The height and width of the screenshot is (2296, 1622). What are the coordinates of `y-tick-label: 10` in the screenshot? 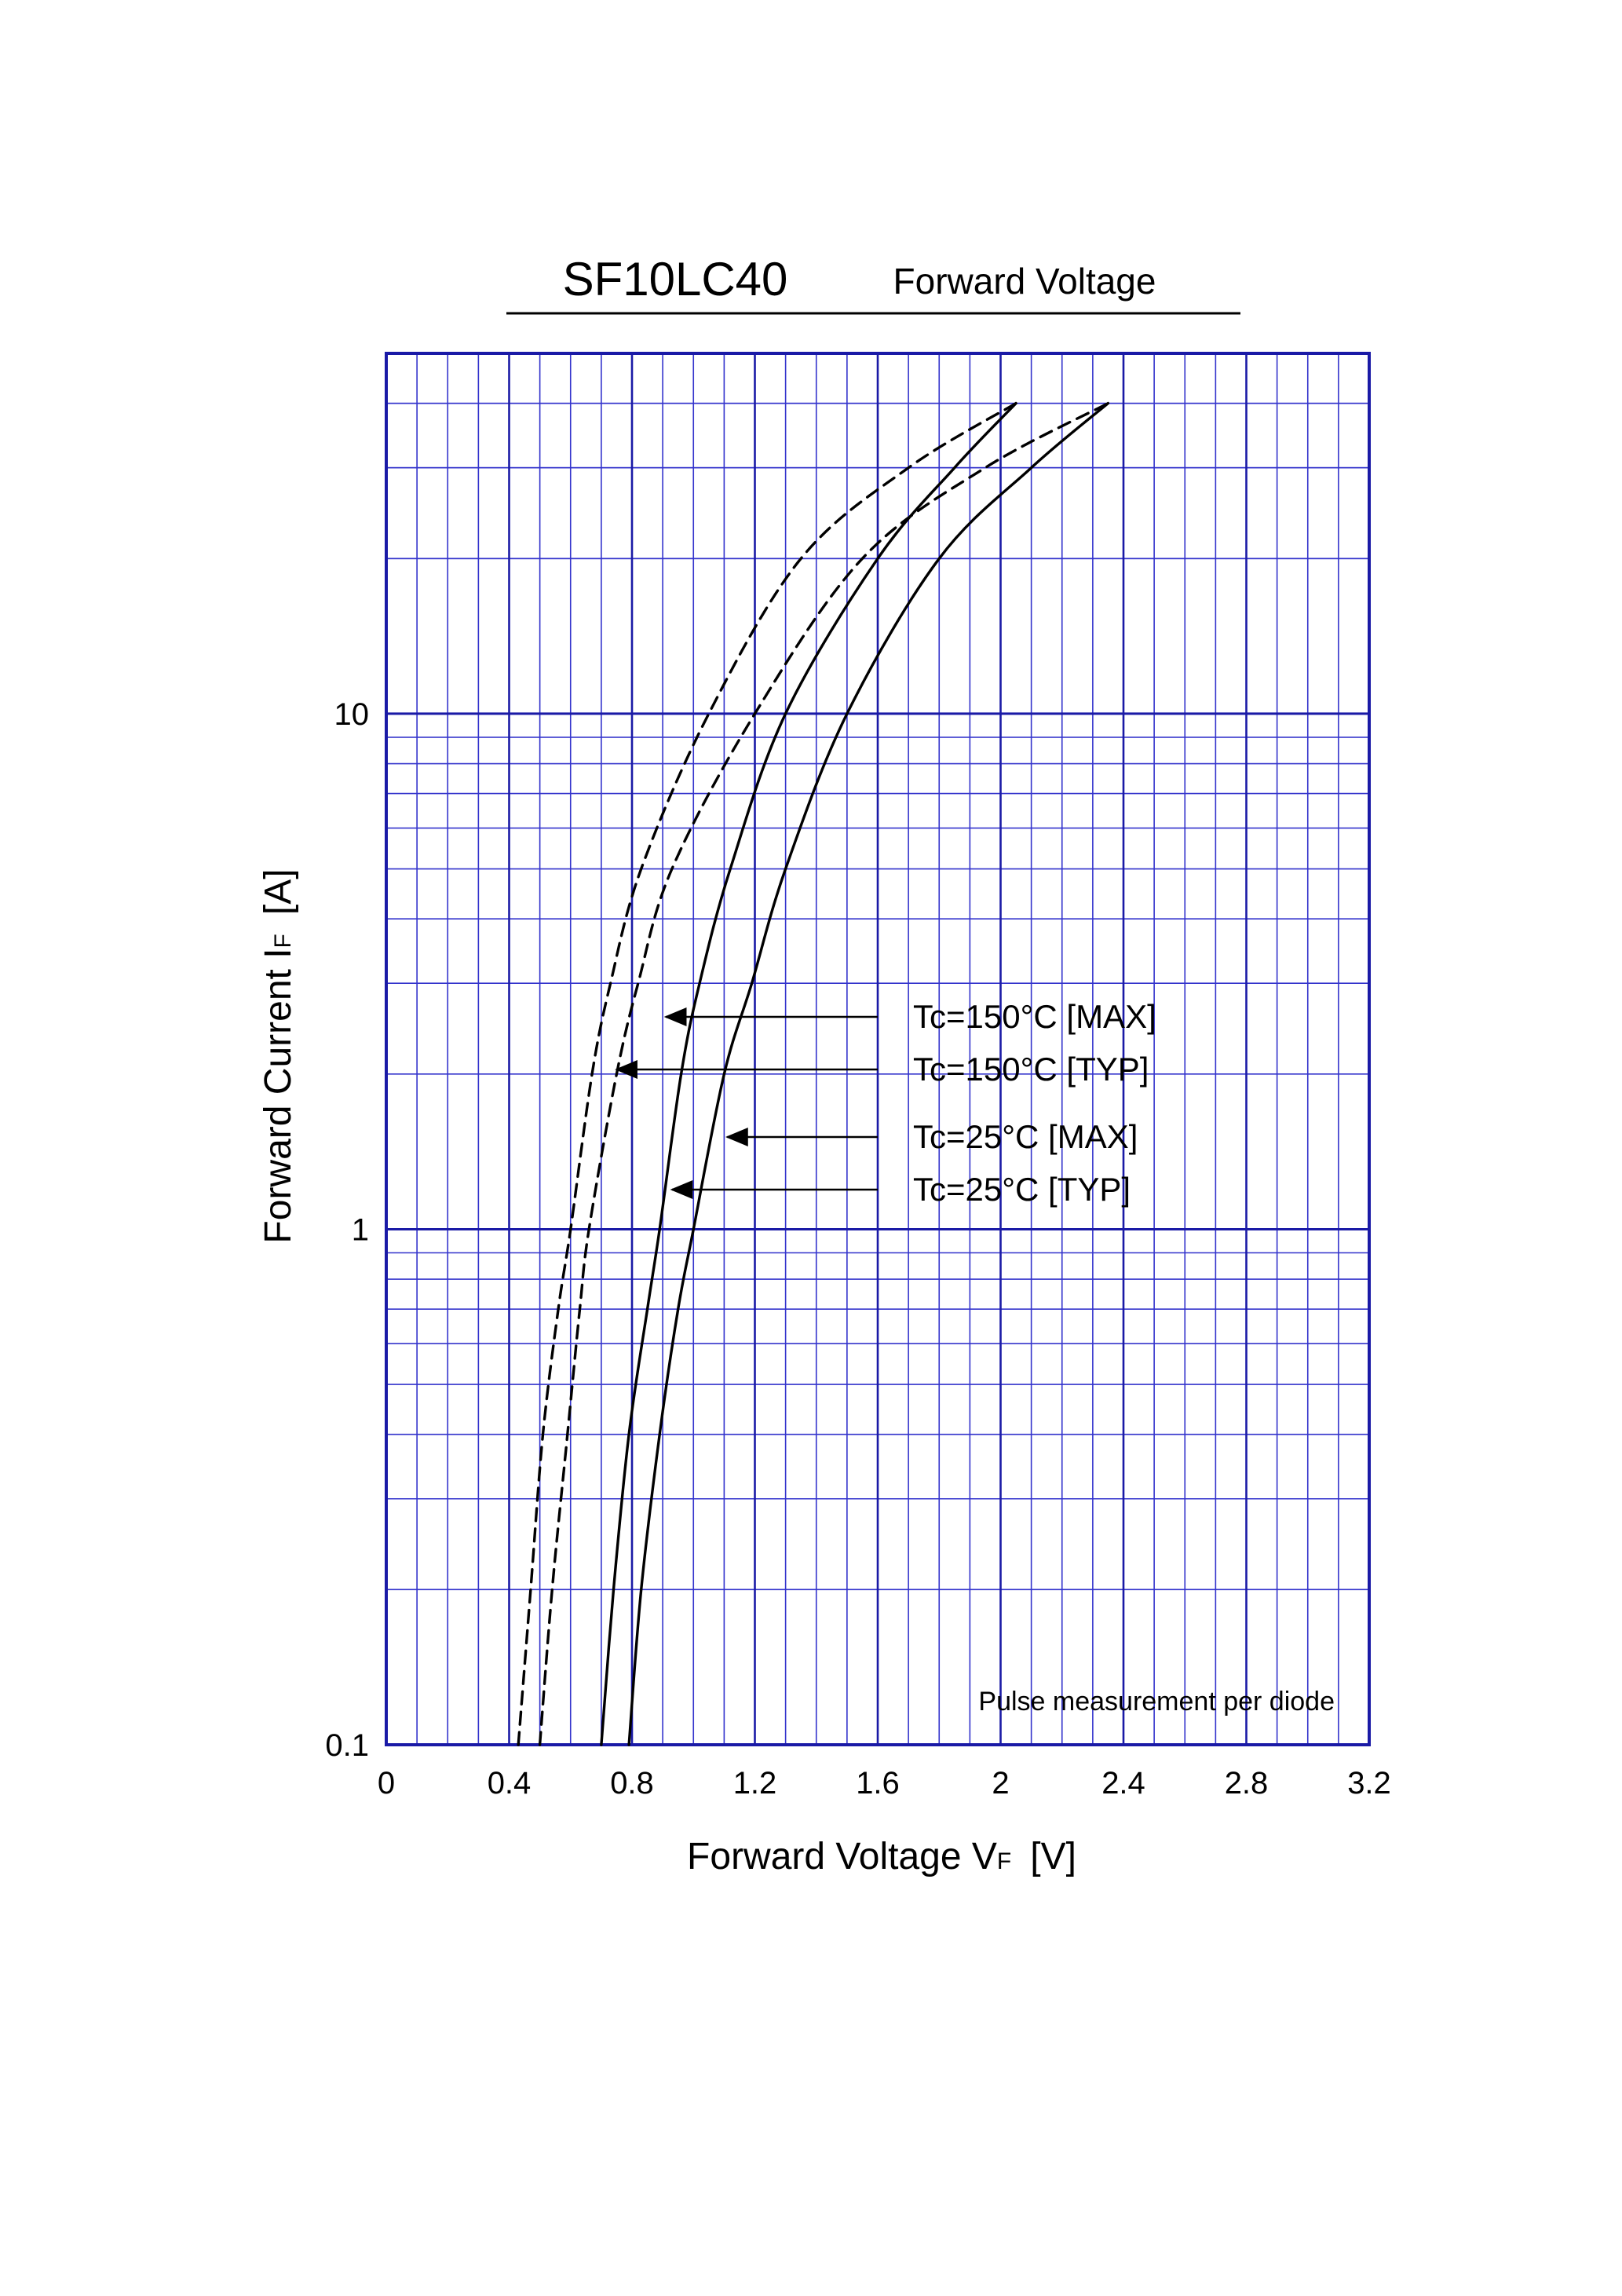 It's located at (352, 714).